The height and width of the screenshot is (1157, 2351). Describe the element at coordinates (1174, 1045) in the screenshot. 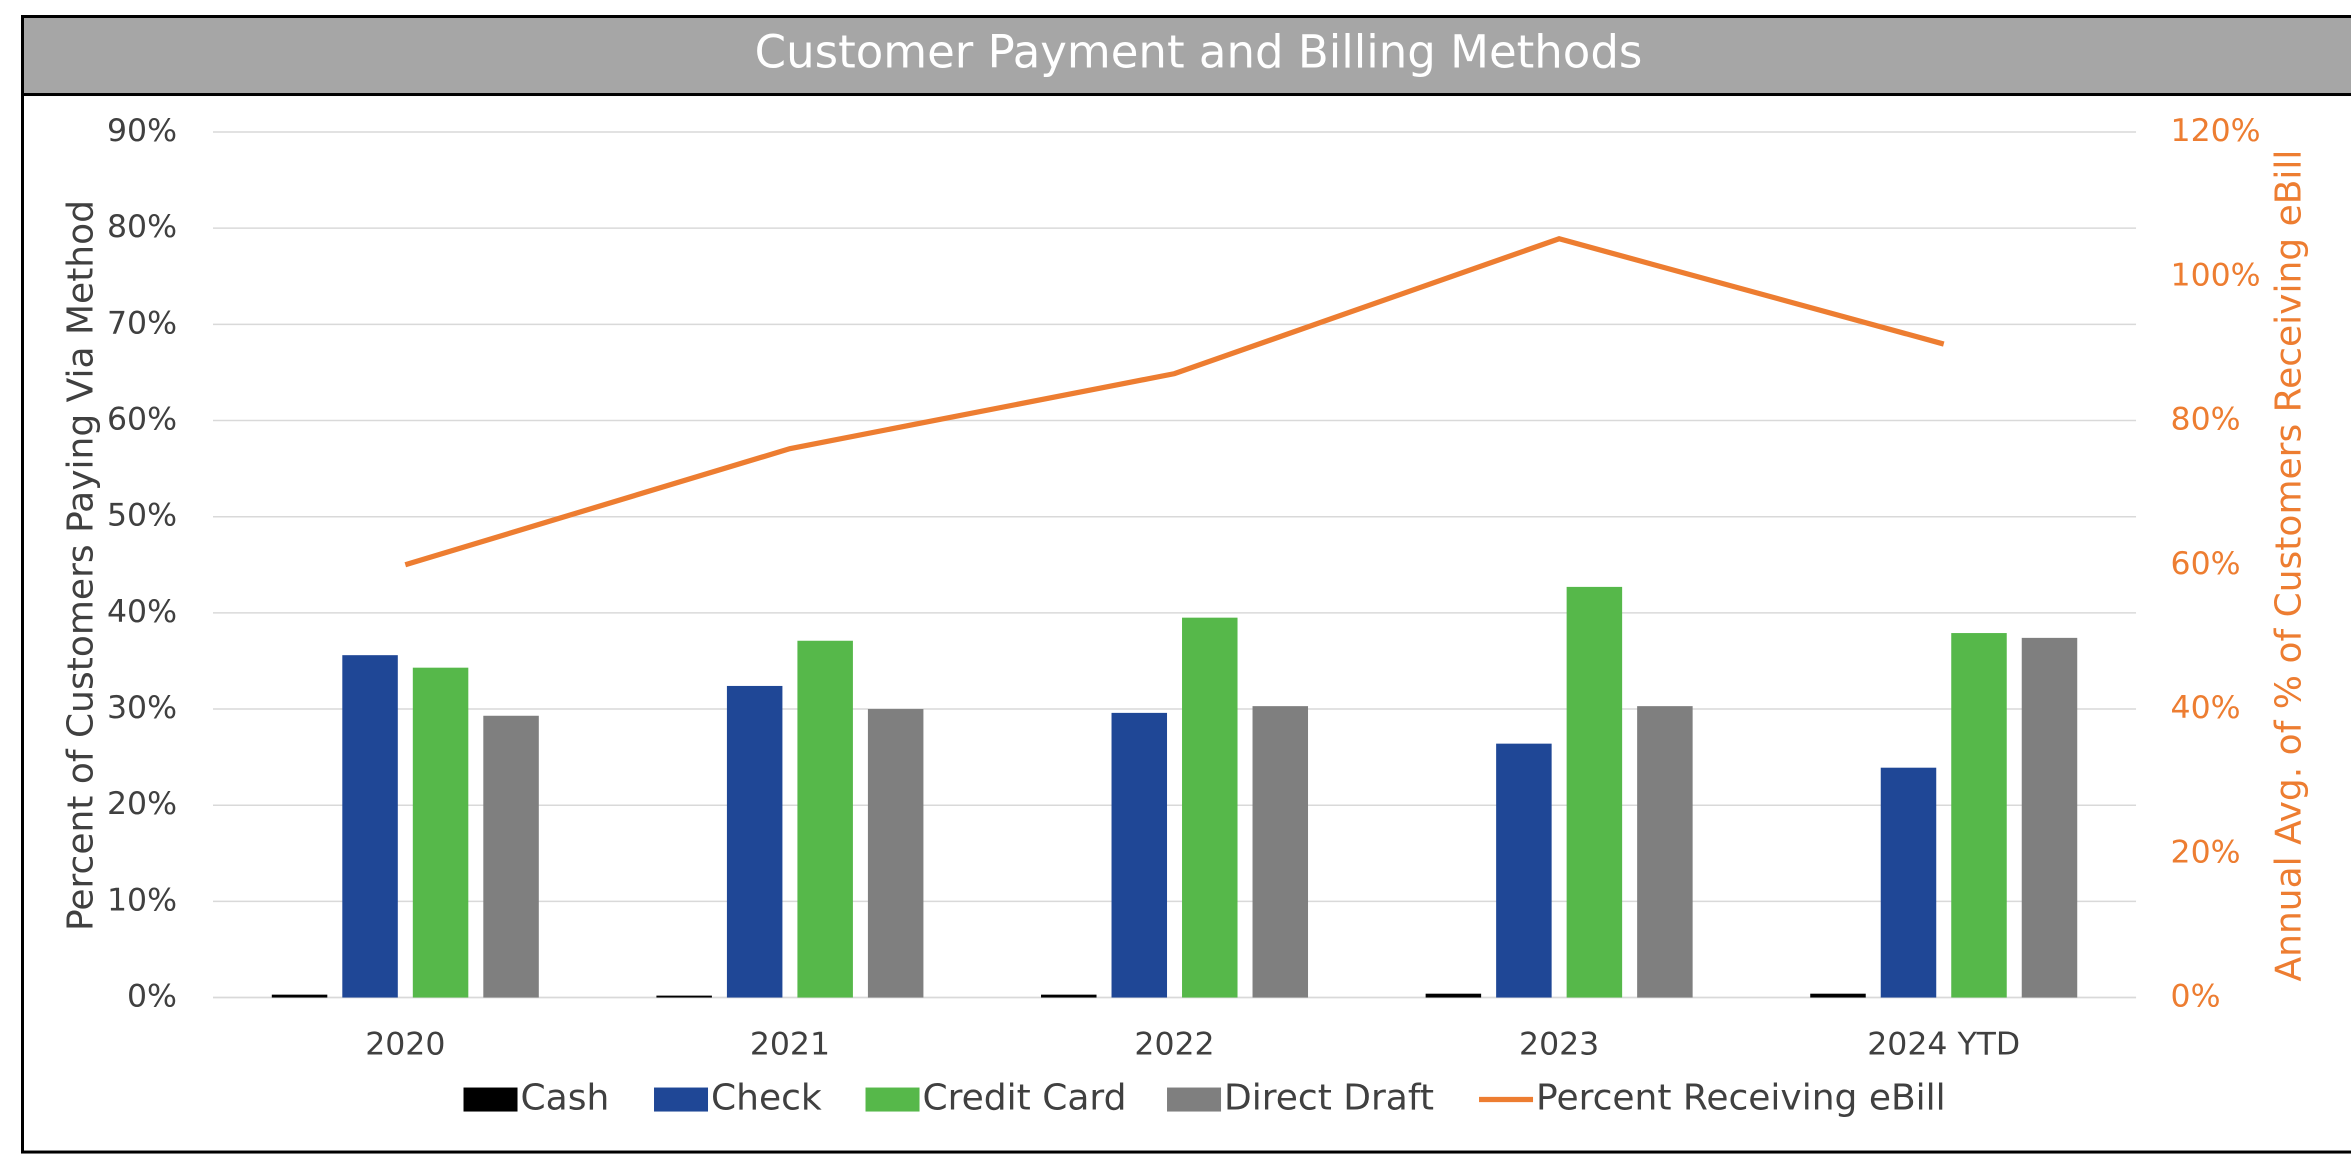

I see `x-tick-label: 2022` at that location.